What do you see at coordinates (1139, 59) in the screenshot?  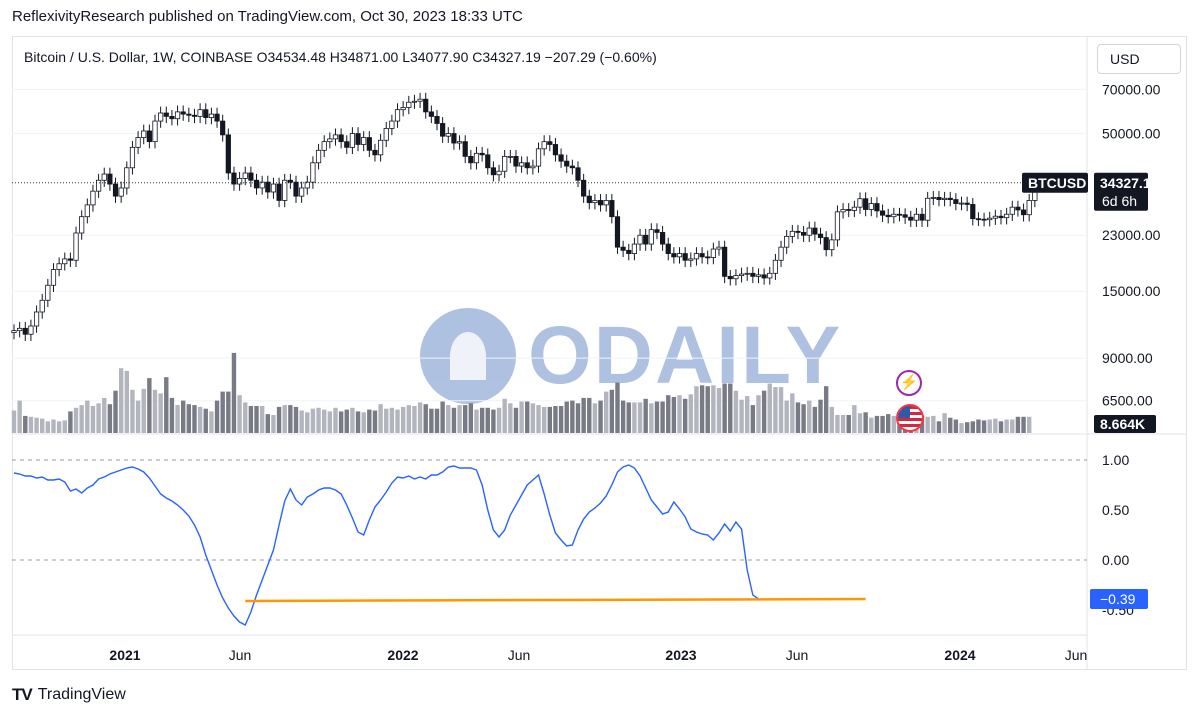 I see `currency-button: USD` at bounding box center [1139, 59].